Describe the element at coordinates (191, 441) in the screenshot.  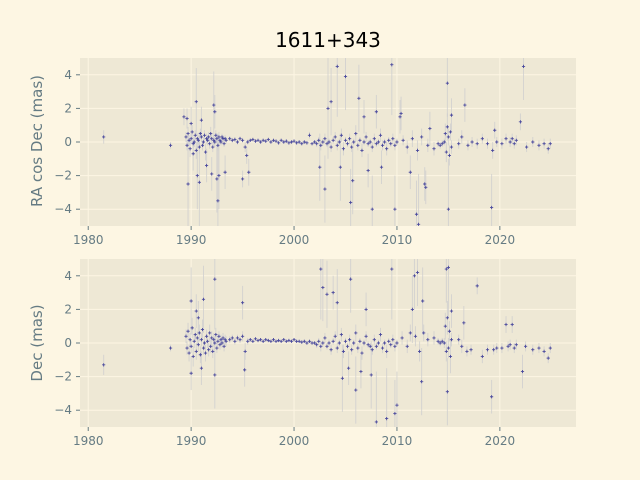
I see `x-tick-label: 1990` at that location.